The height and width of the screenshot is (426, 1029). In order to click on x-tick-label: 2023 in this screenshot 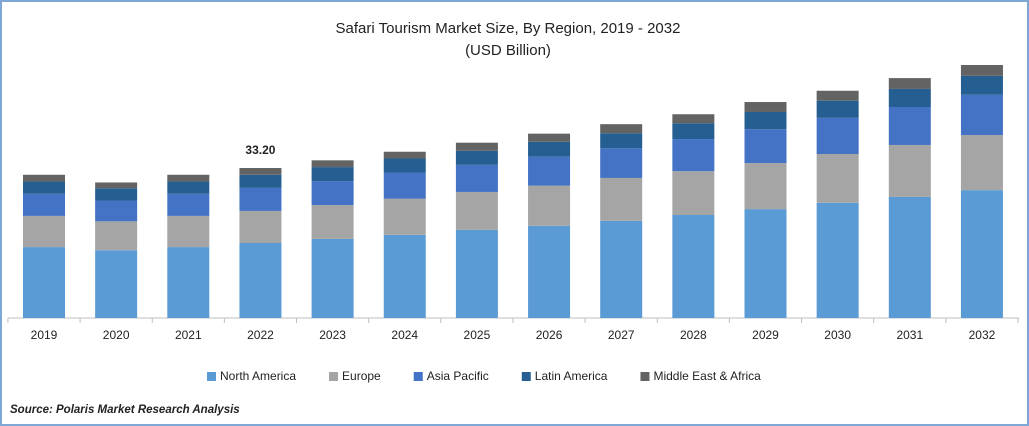, I will do `click(332, 335)`.